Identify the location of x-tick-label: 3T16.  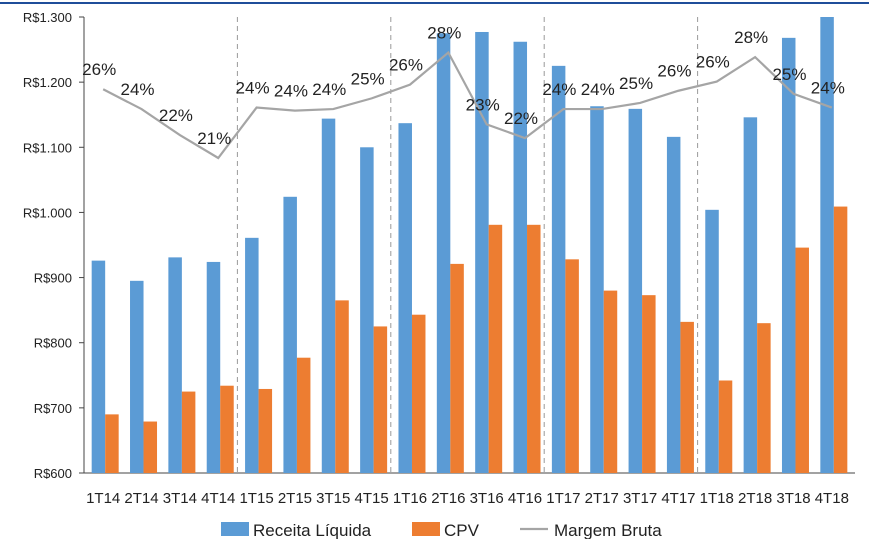
(487, 498).